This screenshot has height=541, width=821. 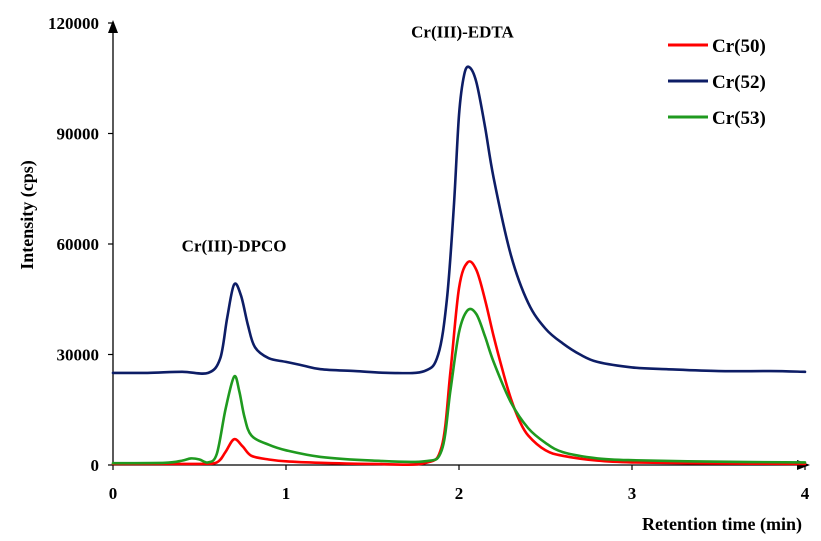 I want to click on x-tick-label: 2, so click(x=459, y=493).